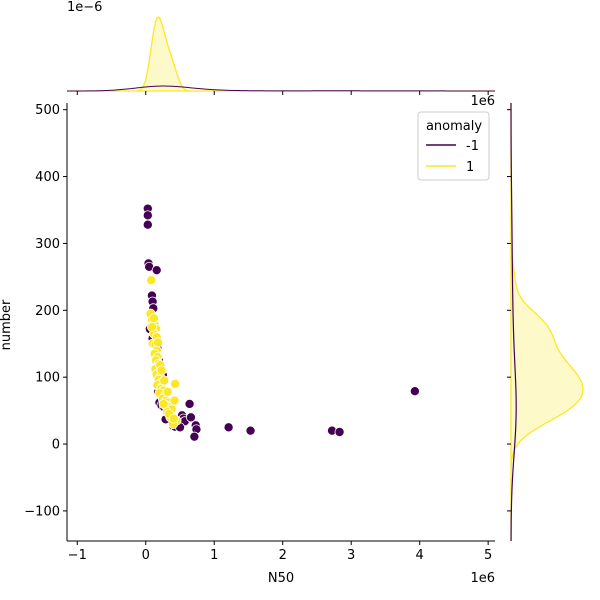 The width and height of the screenshot is (600, 600). What do you see at coordinates (281, 54) in the screenshot?
I see `top-kde-curve` at bounding box center [281, 54].